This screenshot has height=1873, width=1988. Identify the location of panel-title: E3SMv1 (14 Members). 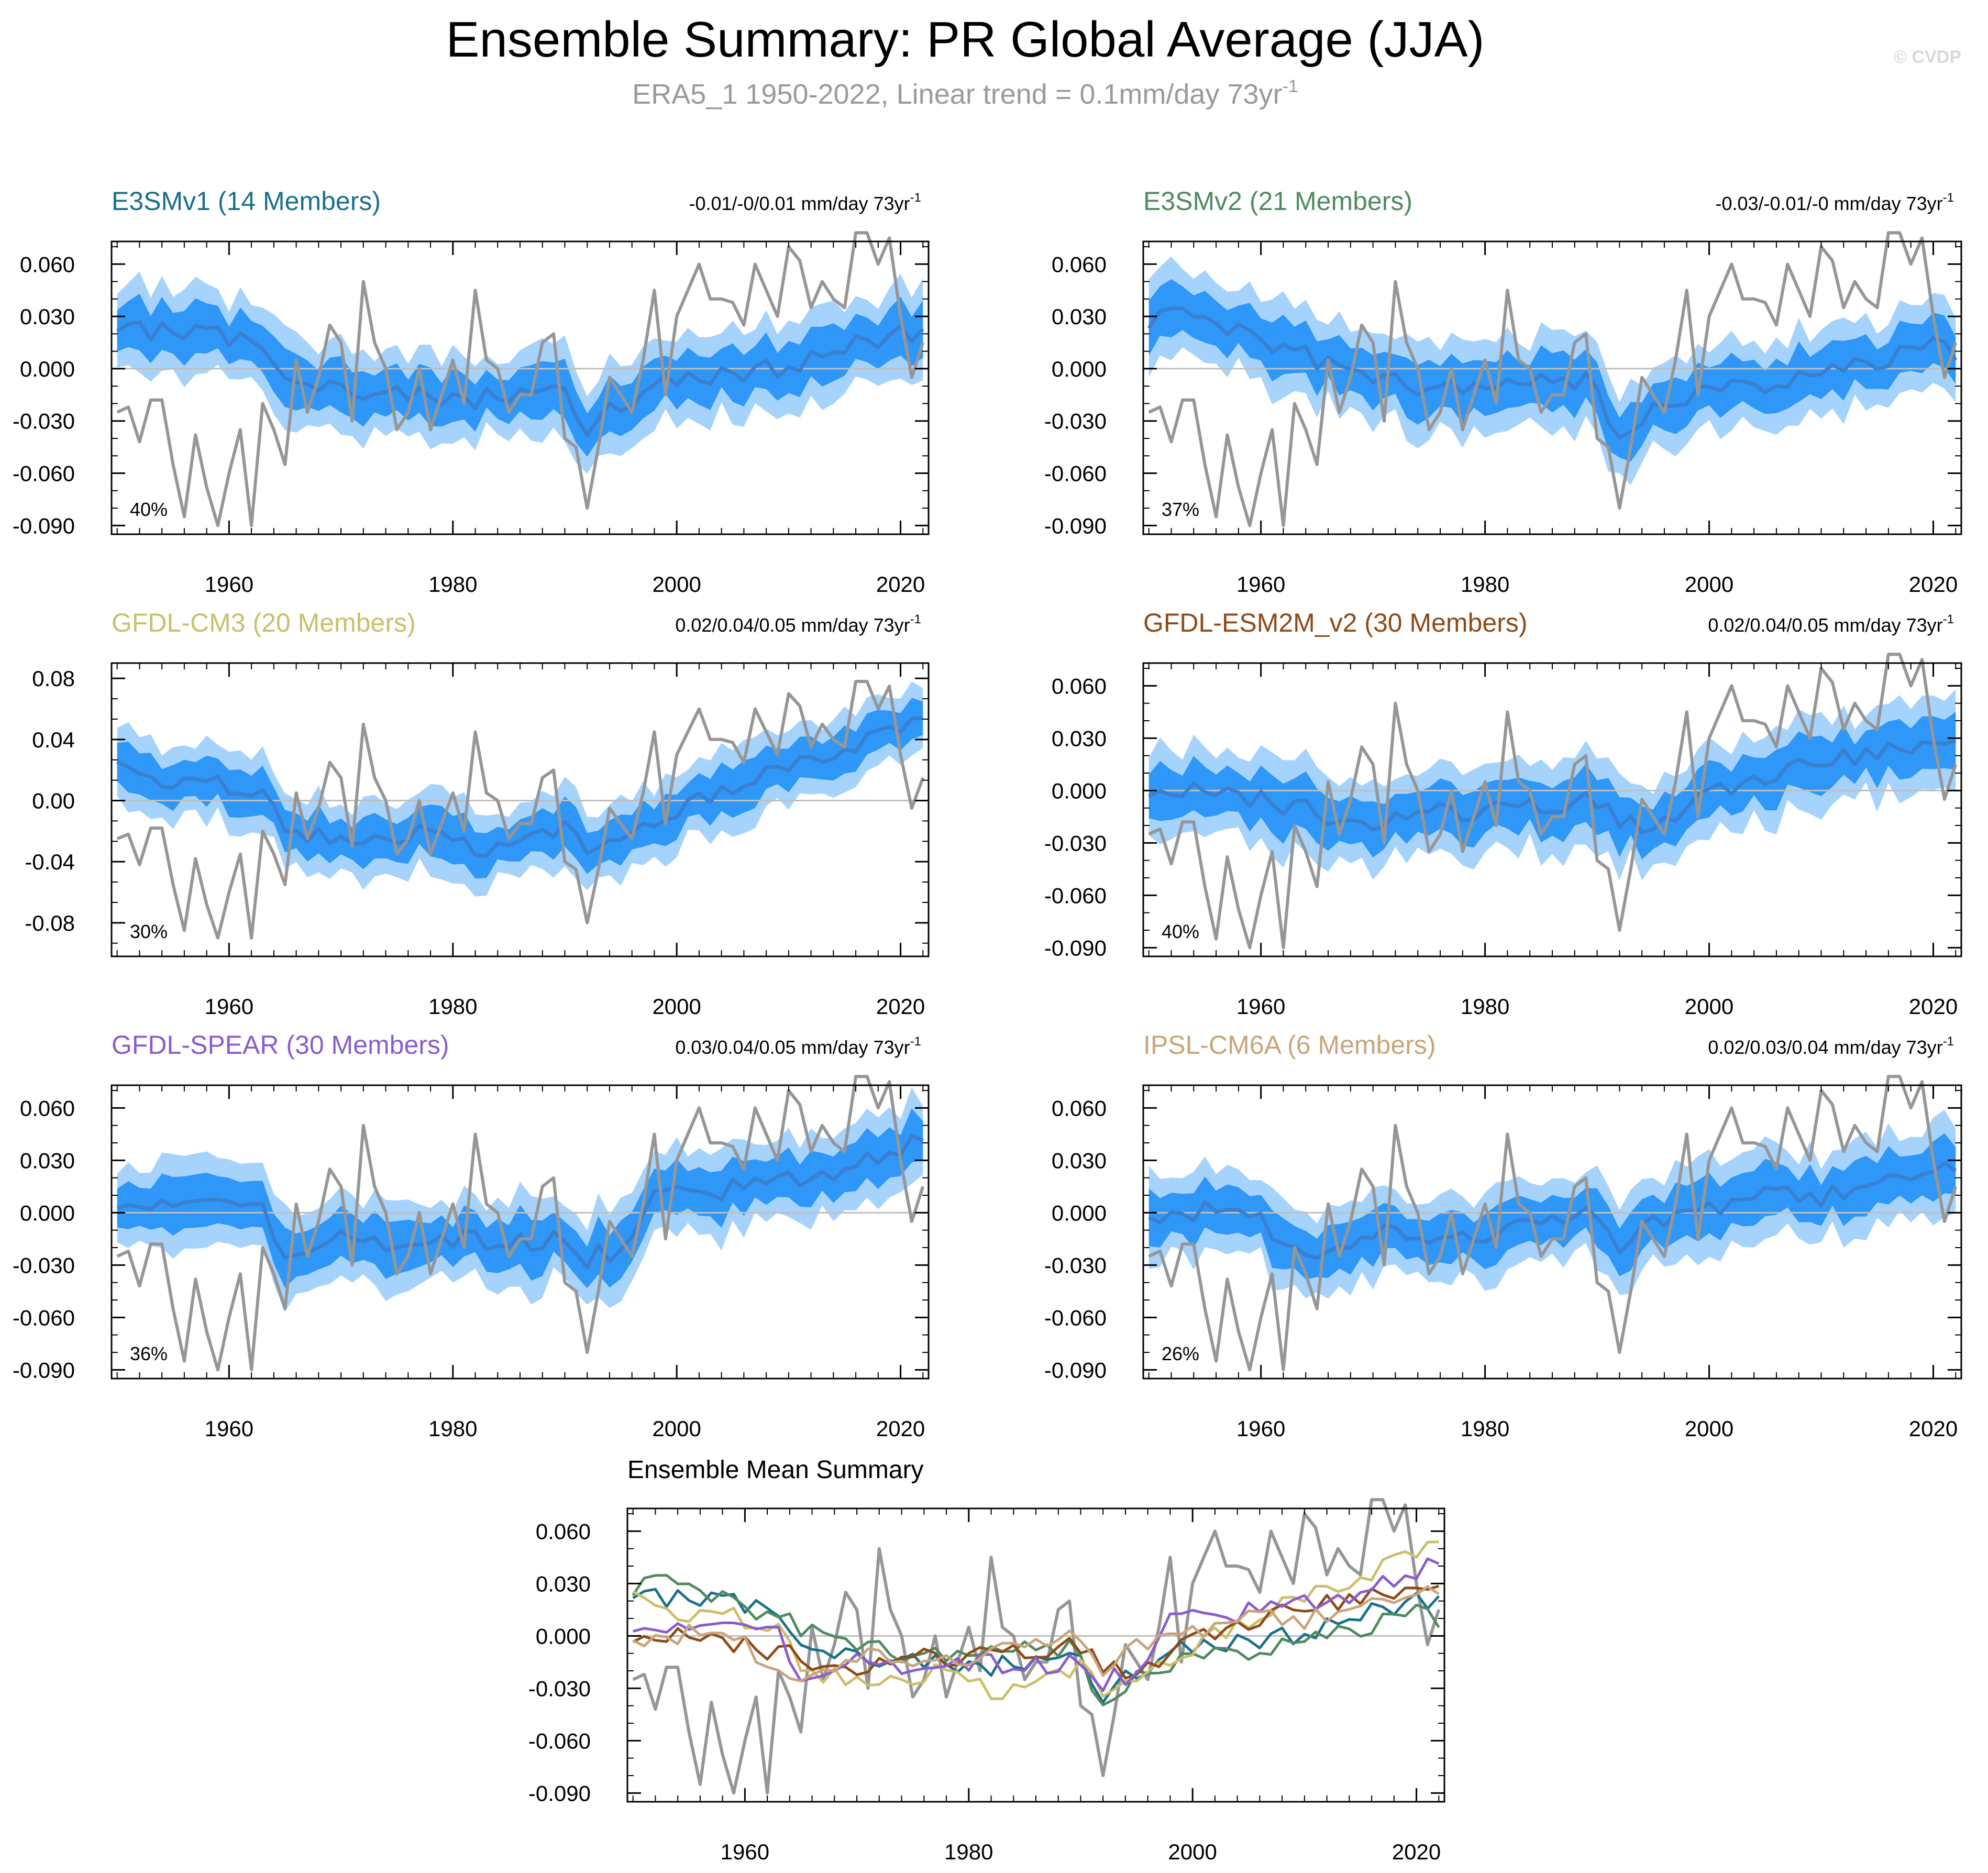
(246, 201).